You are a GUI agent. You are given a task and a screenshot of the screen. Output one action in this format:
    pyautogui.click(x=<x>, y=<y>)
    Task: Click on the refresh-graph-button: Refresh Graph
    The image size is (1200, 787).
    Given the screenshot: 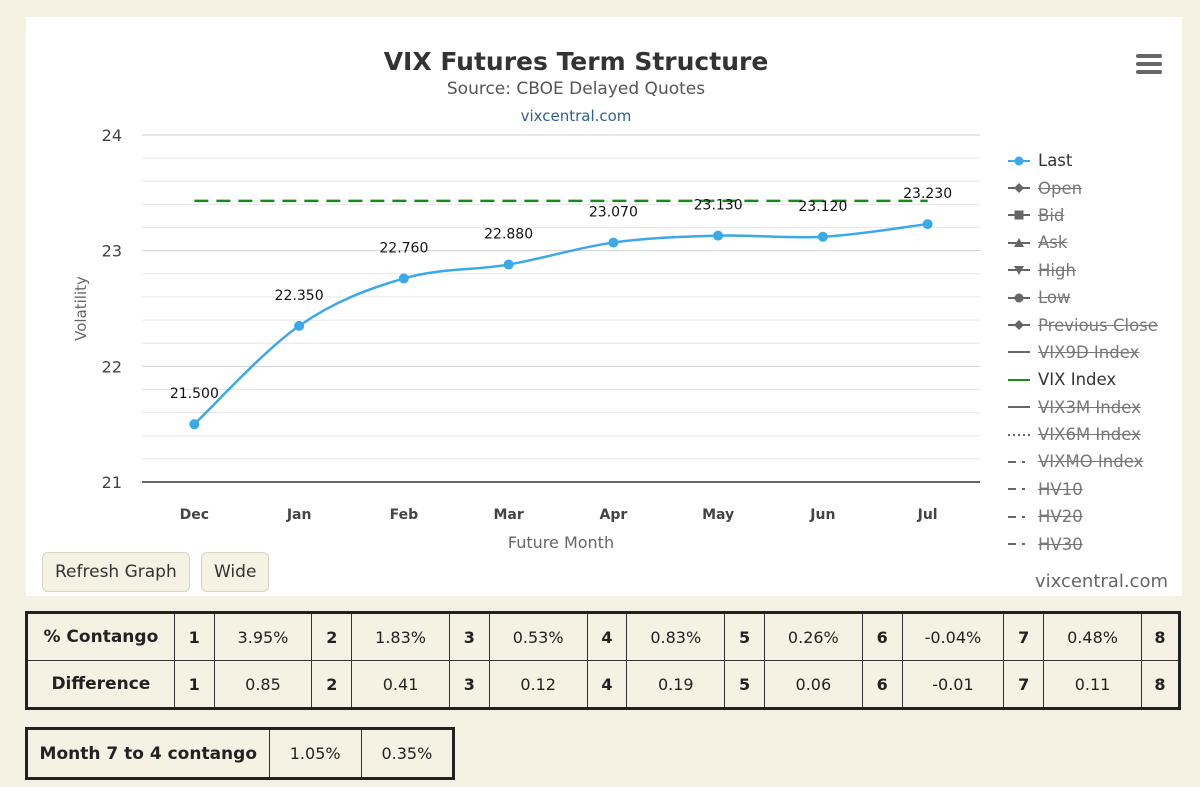 What is the action you would take?
    pyautogui.click(x=116, y=572)
    